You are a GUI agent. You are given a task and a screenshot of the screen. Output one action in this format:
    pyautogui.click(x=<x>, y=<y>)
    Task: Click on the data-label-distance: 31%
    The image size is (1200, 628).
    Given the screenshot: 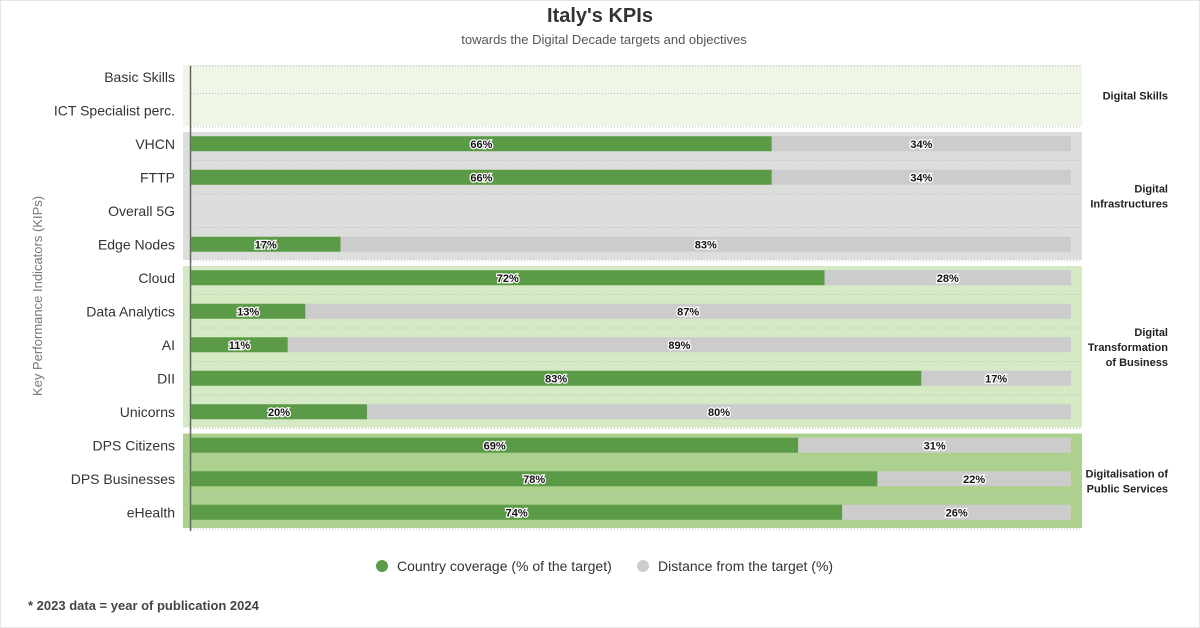 What is the action you would take?
    pyautogui.click(x=935, y=446)
    